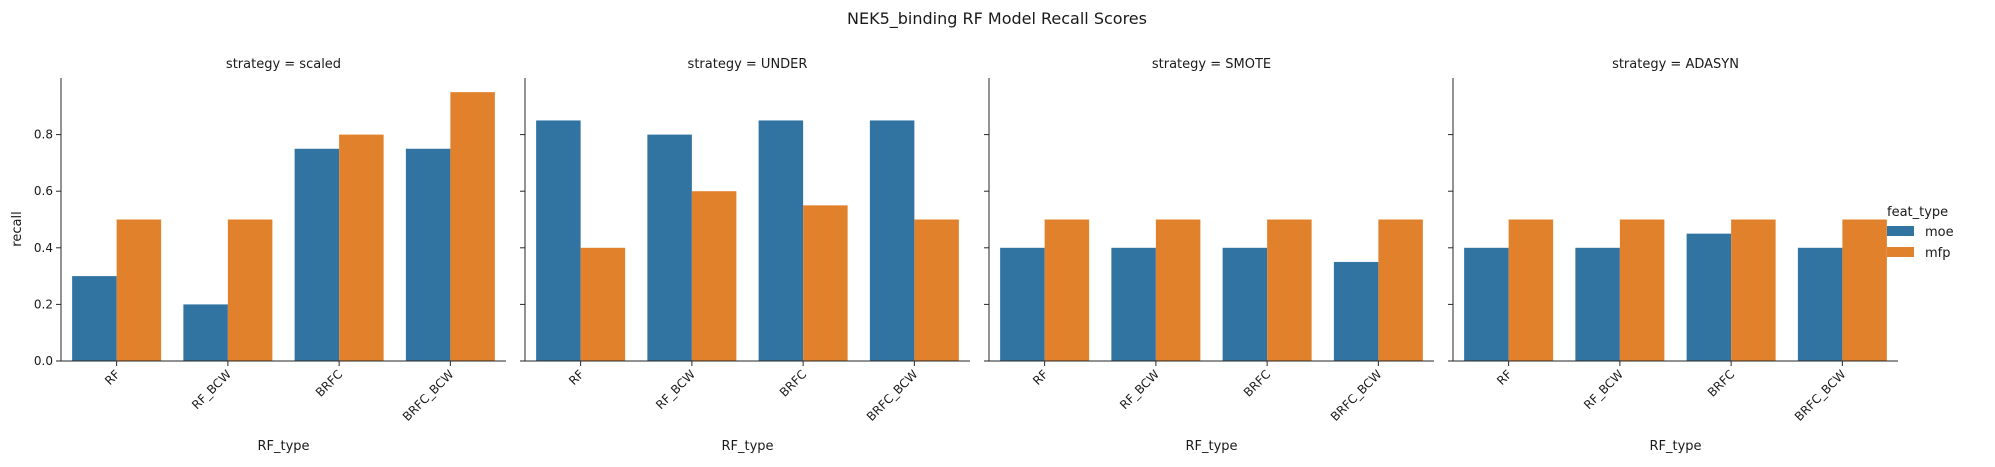 The height and width of the screenshot is (467, 1995). What do you see at coordinates (1920, 233) in the screenshot?
I see `legend: feat_type moe mfp` at bounding box center [1920, 233].